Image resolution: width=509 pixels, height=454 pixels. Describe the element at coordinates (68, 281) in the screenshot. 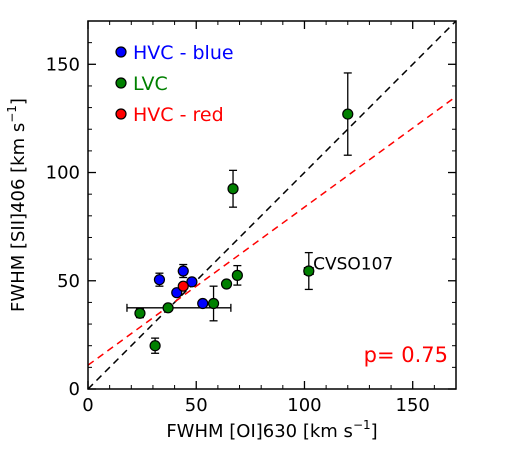

I see `y-tick-label: 50` at that location.